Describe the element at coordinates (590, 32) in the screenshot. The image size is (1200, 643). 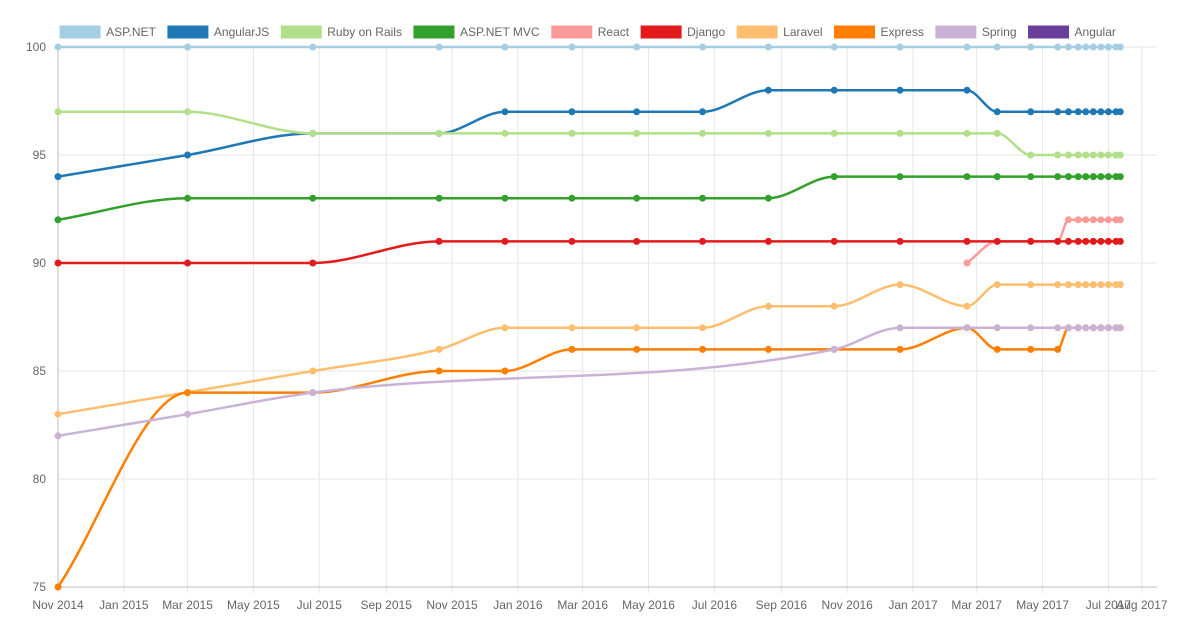
I see `legend-item-react: React` at that location.